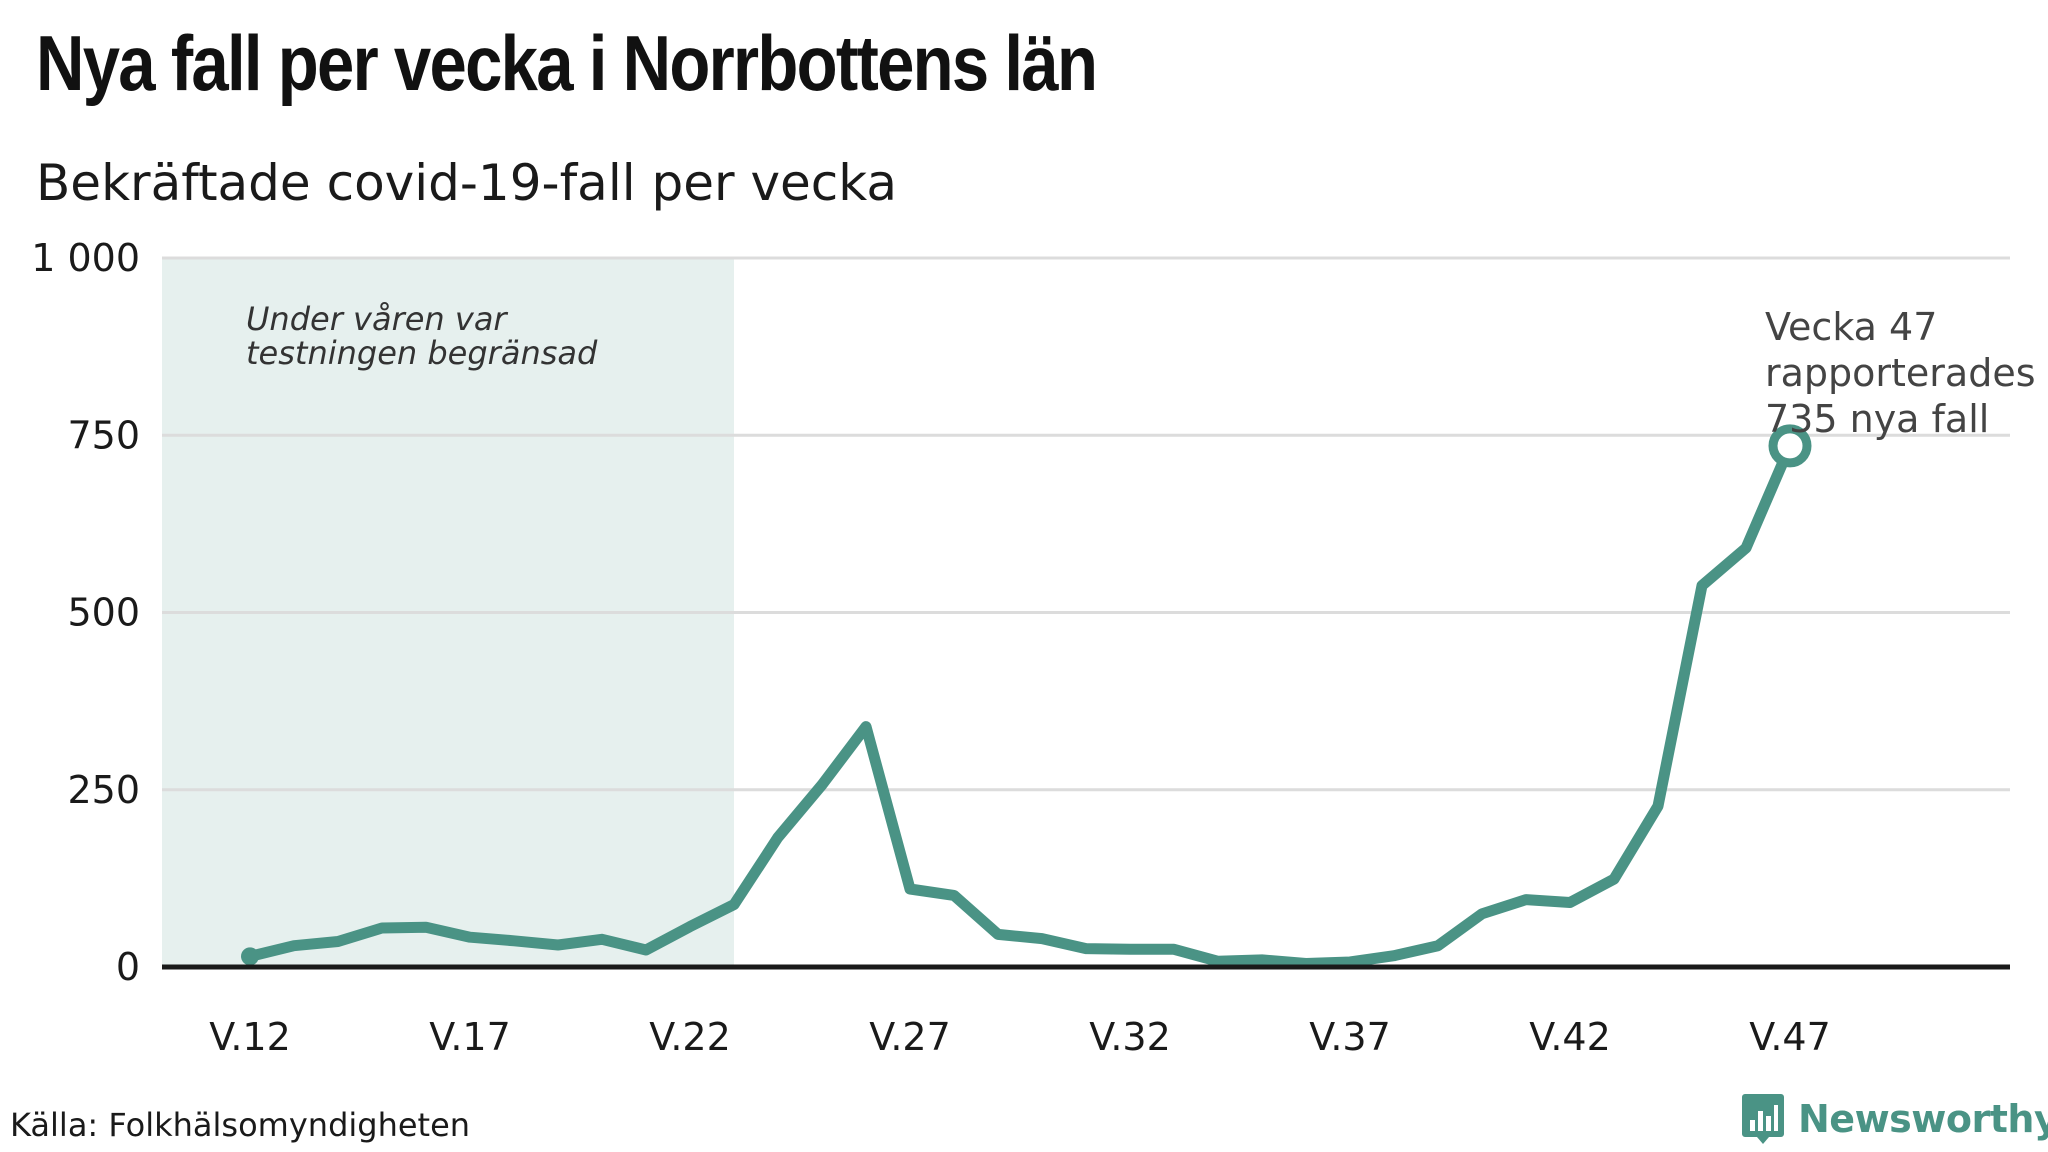 This screenshot has width=2048, height=1152. Describe the element at coordinates (690, 1037) in the screenshot. I see `x-tick-label: V.22` at that location.